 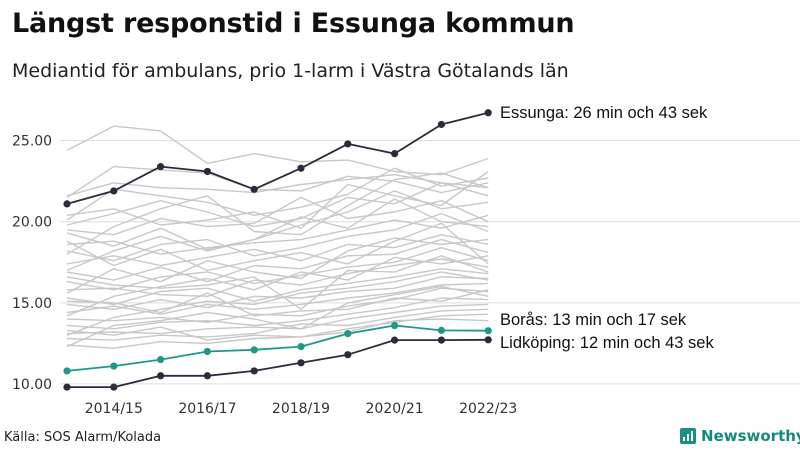 I want to click on series-line-borås, so click(x=277, y=348).